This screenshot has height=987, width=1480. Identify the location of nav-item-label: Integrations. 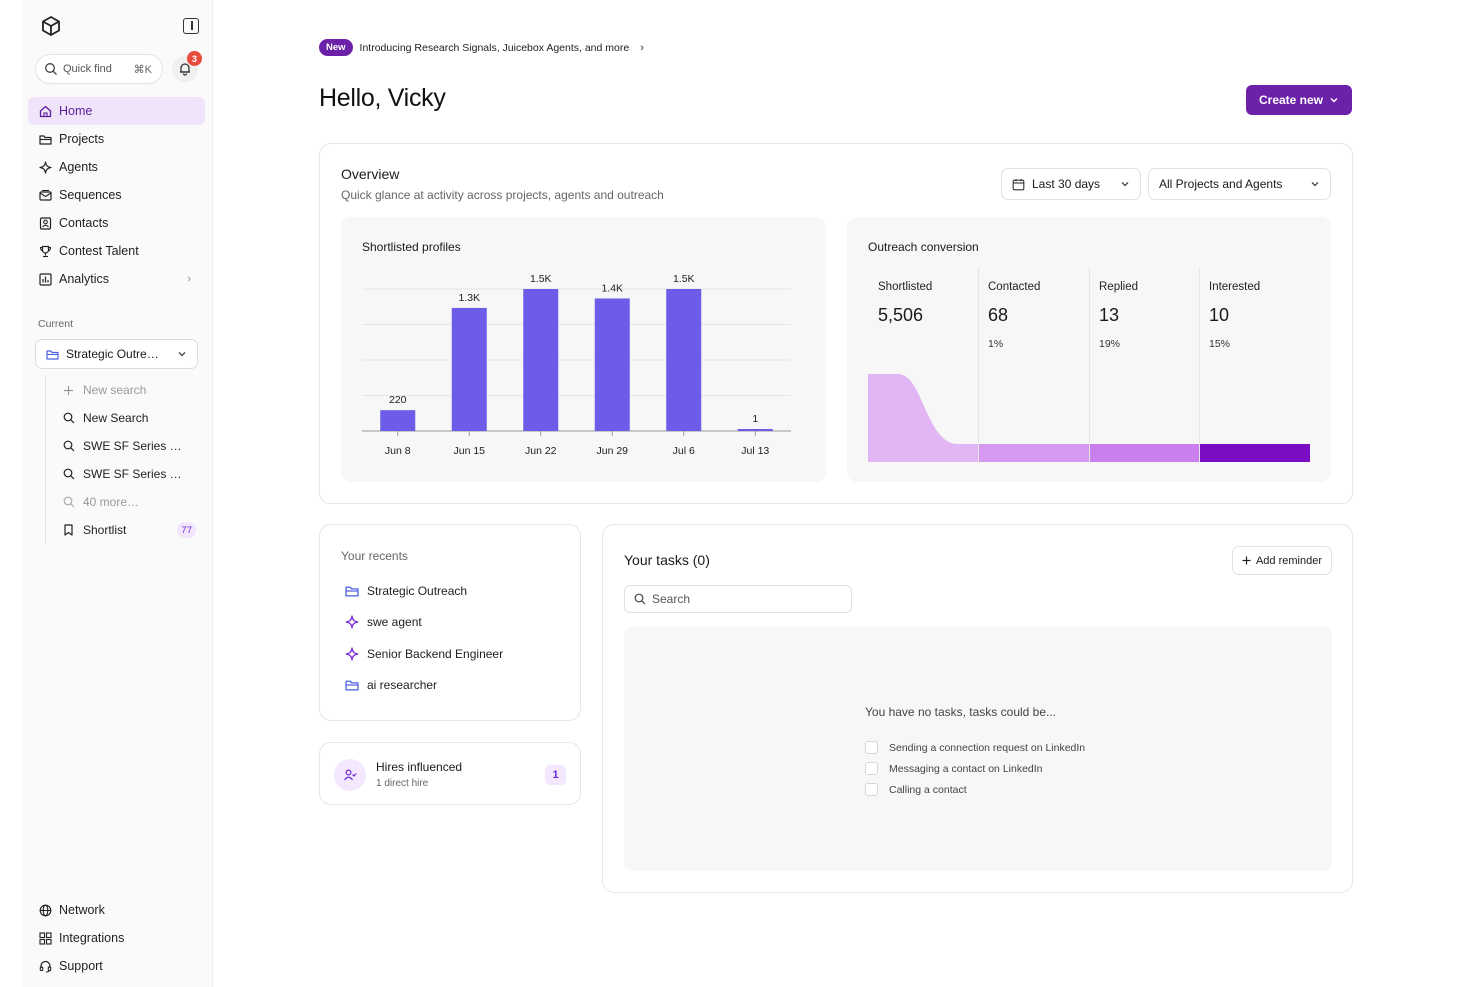
(92, 938).